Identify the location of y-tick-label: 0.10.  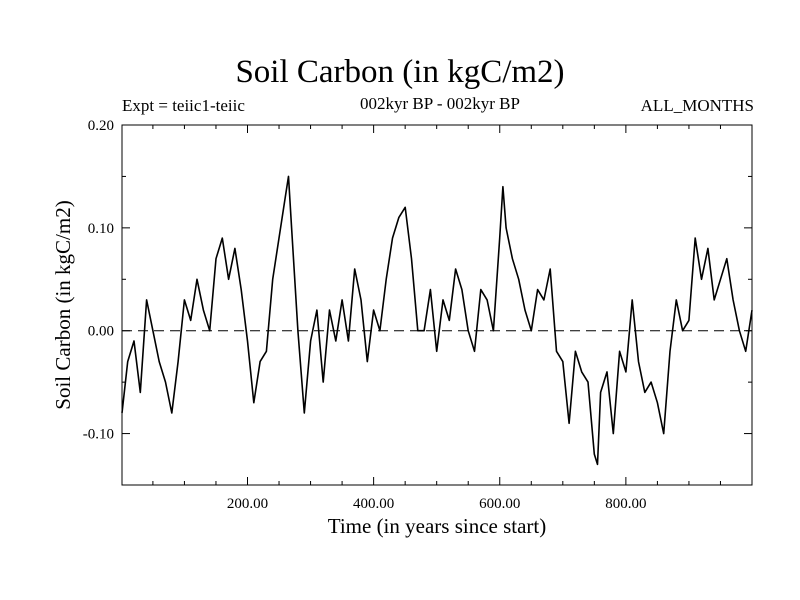
(101, 229).